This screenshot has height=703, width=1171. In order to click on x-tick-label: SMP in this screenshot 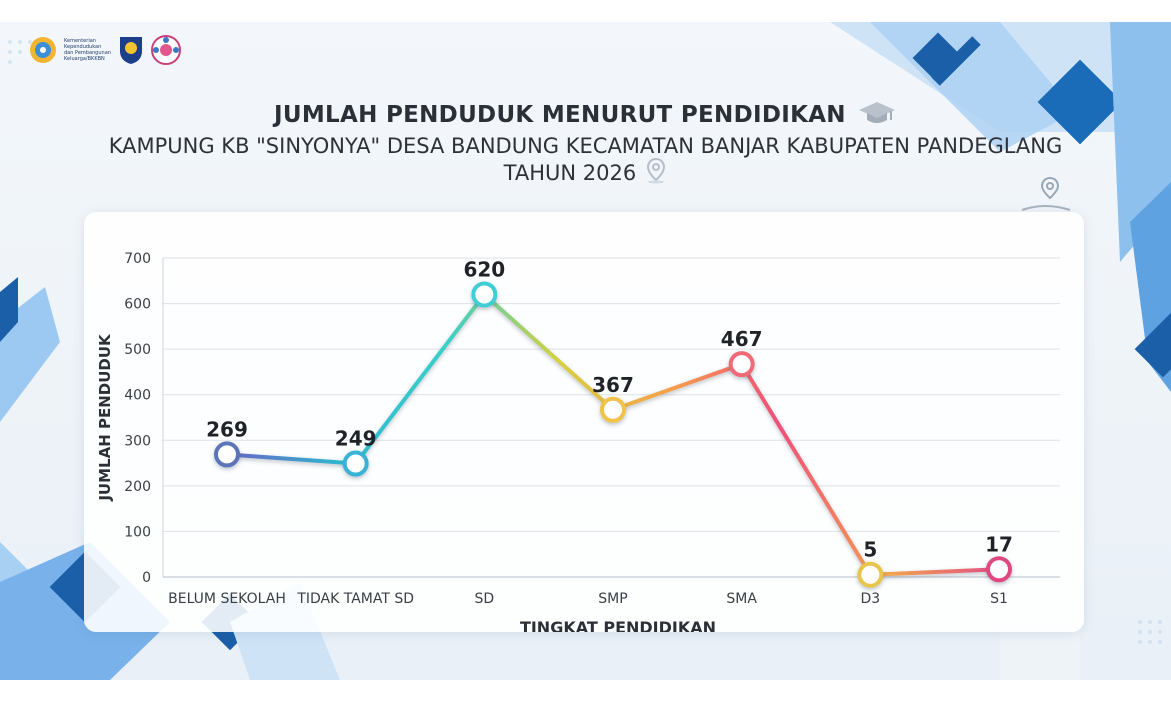, I will do `click(612, 599)`.